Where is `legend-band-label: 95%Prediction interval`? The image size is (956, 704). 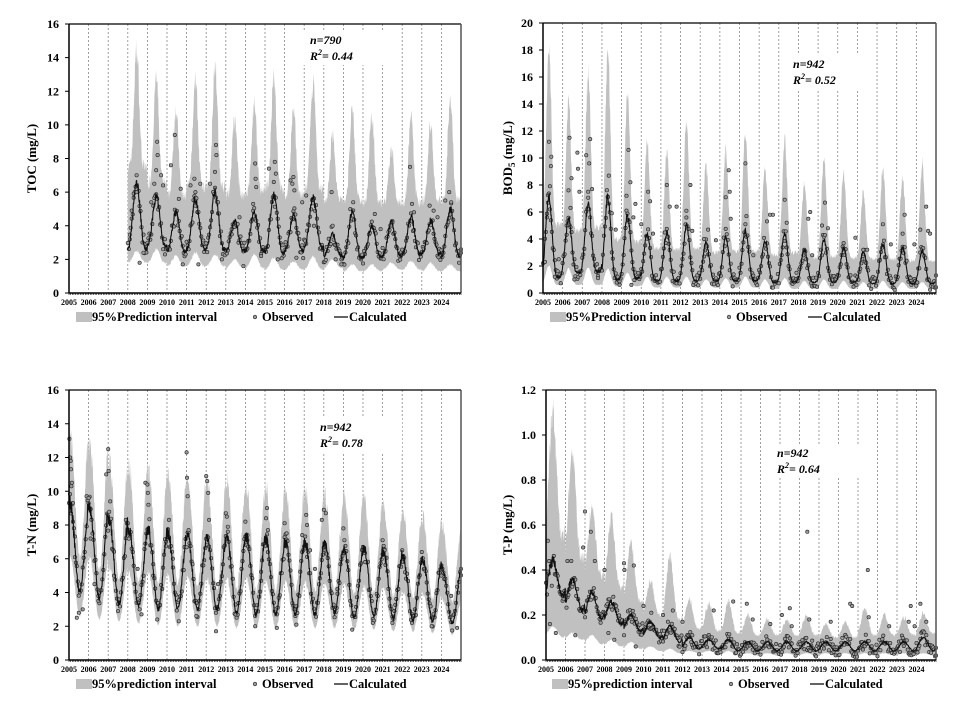 legend-band-label: 95%Prediction interval is located at coordinates (155, 317).